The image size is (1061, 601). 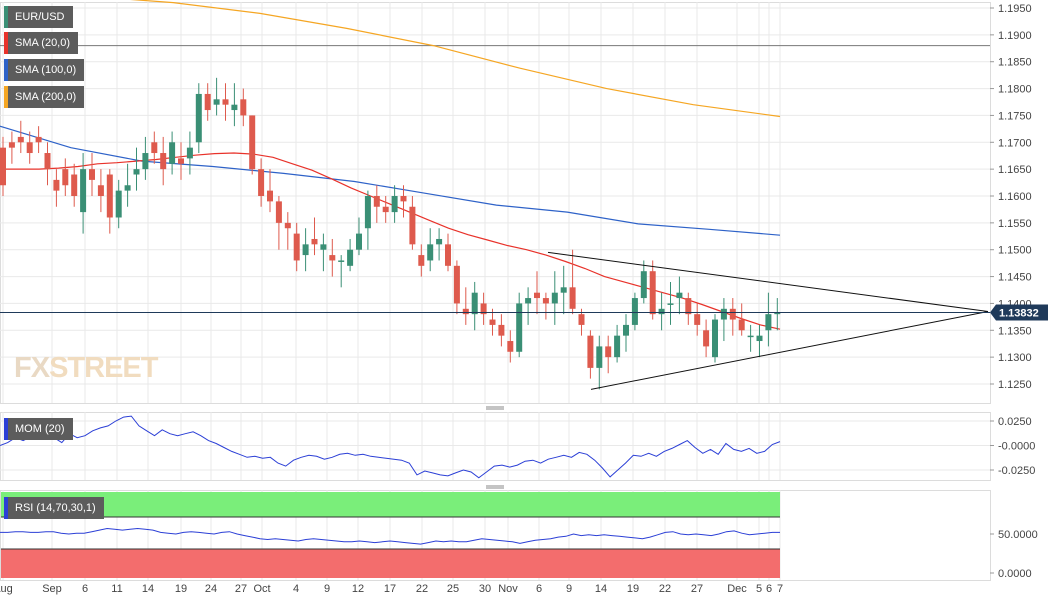 What do you see at coordinates (633, 589) in the screenshot?
I see `x-tick-label: 19` at bounding box center [633, 589].